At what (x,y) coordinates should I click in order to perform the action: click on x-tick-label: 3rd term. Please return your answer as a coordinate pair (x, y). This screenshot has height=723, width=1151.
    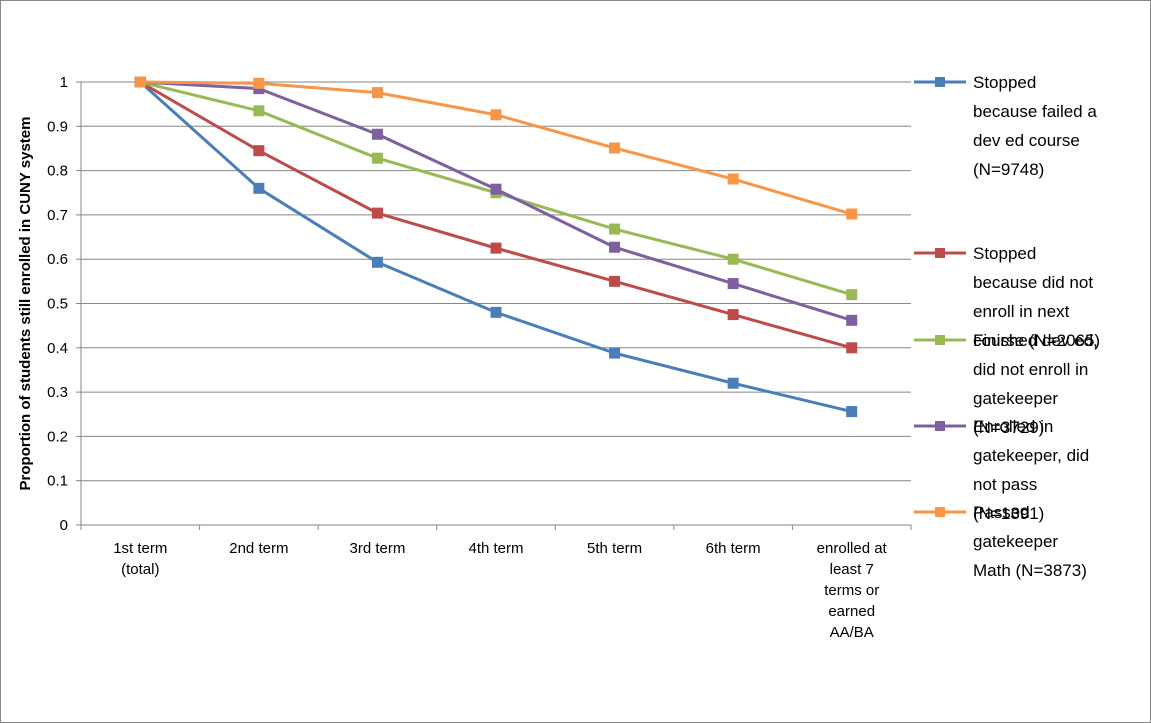
    Looking at the image, I should click on (377, 548).